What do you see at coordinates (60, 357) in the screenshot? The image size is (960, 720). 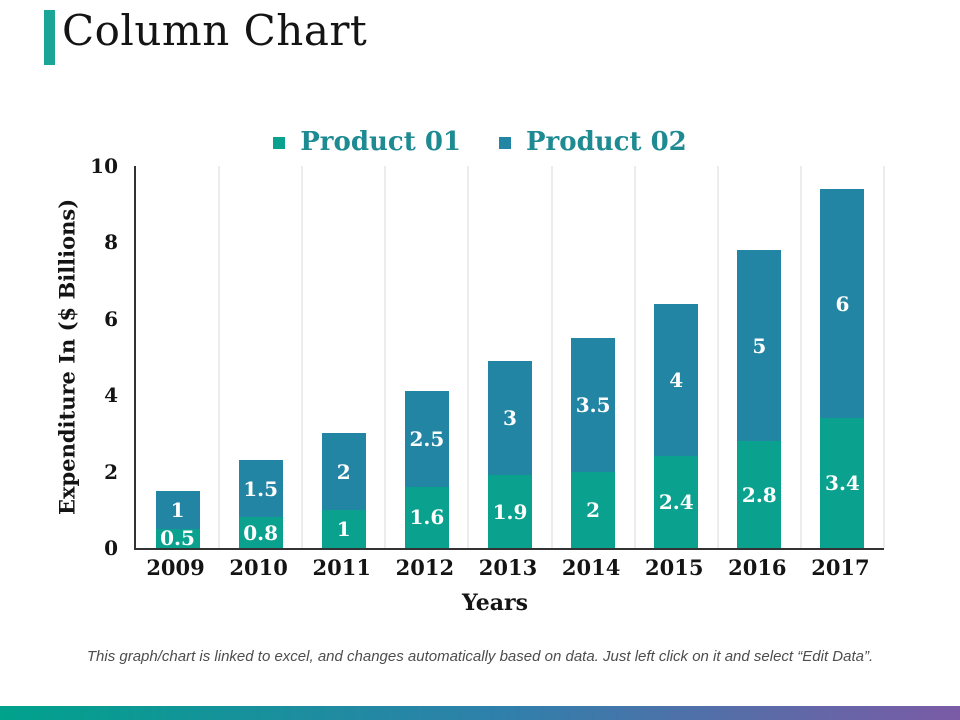 I see `y-axis-ticks: 0 2 4 6 8 10` at bounding box center [60, 357].